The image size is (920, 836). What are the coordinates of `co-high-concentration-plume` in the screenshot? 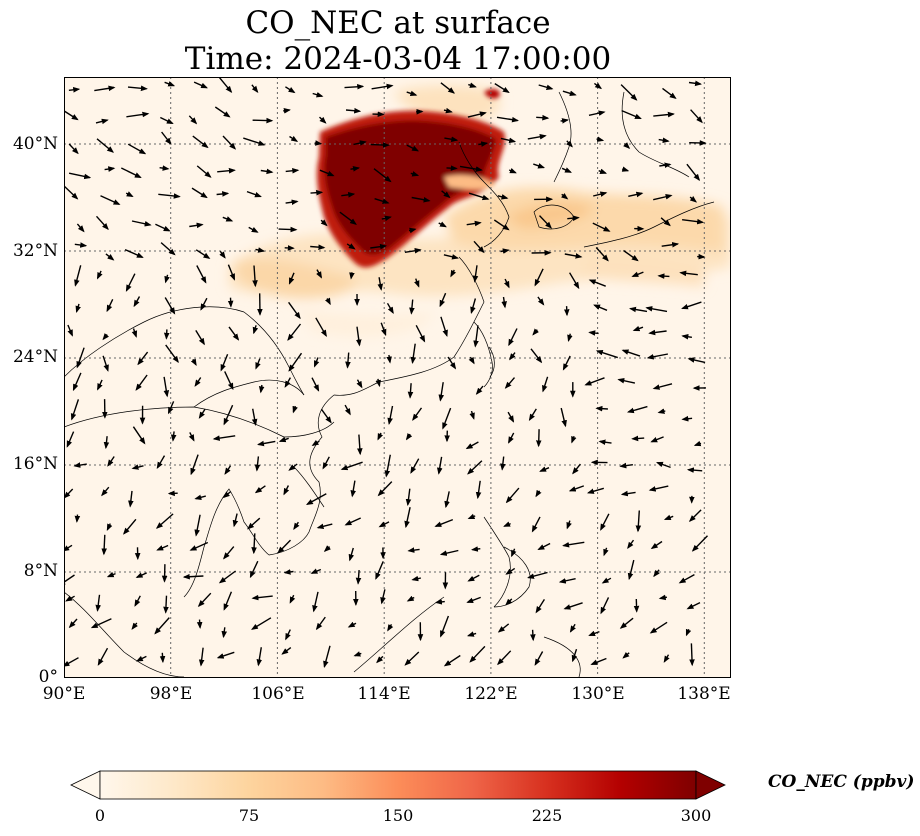 It's located at (411, 178).